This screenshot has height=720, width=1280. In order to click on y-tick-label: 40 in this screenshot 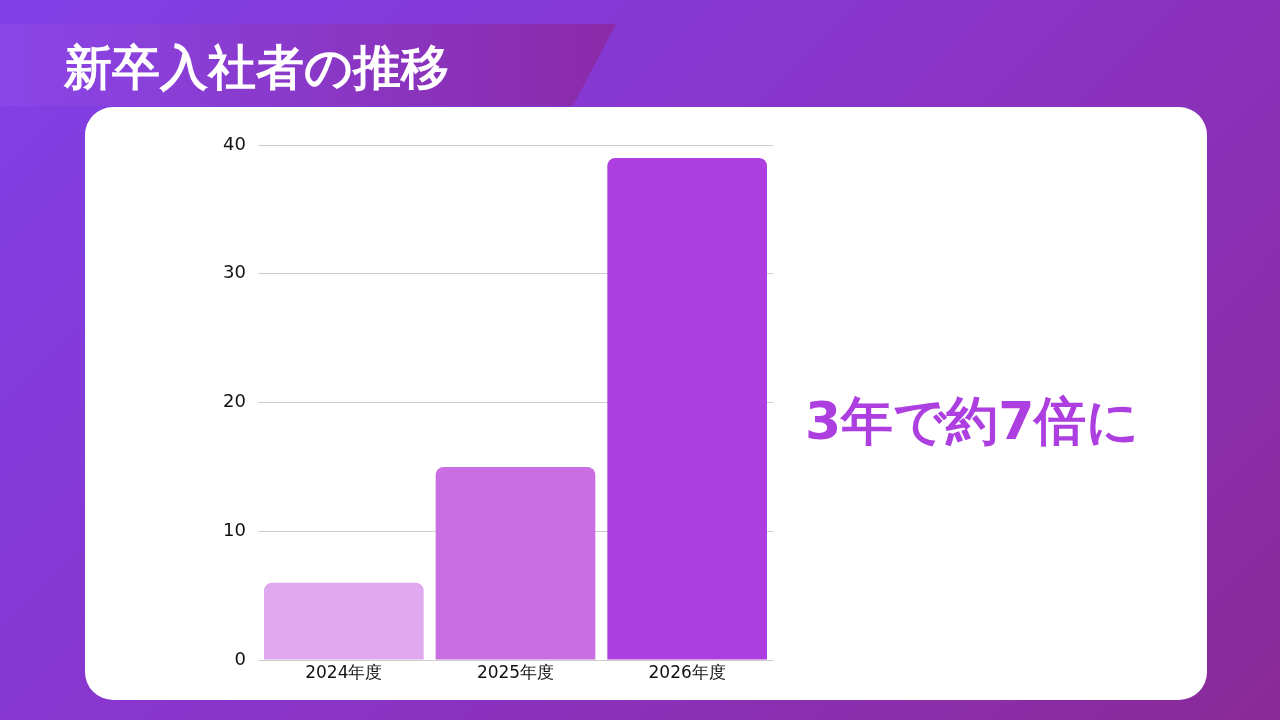, I will do `click(234, 143)`.